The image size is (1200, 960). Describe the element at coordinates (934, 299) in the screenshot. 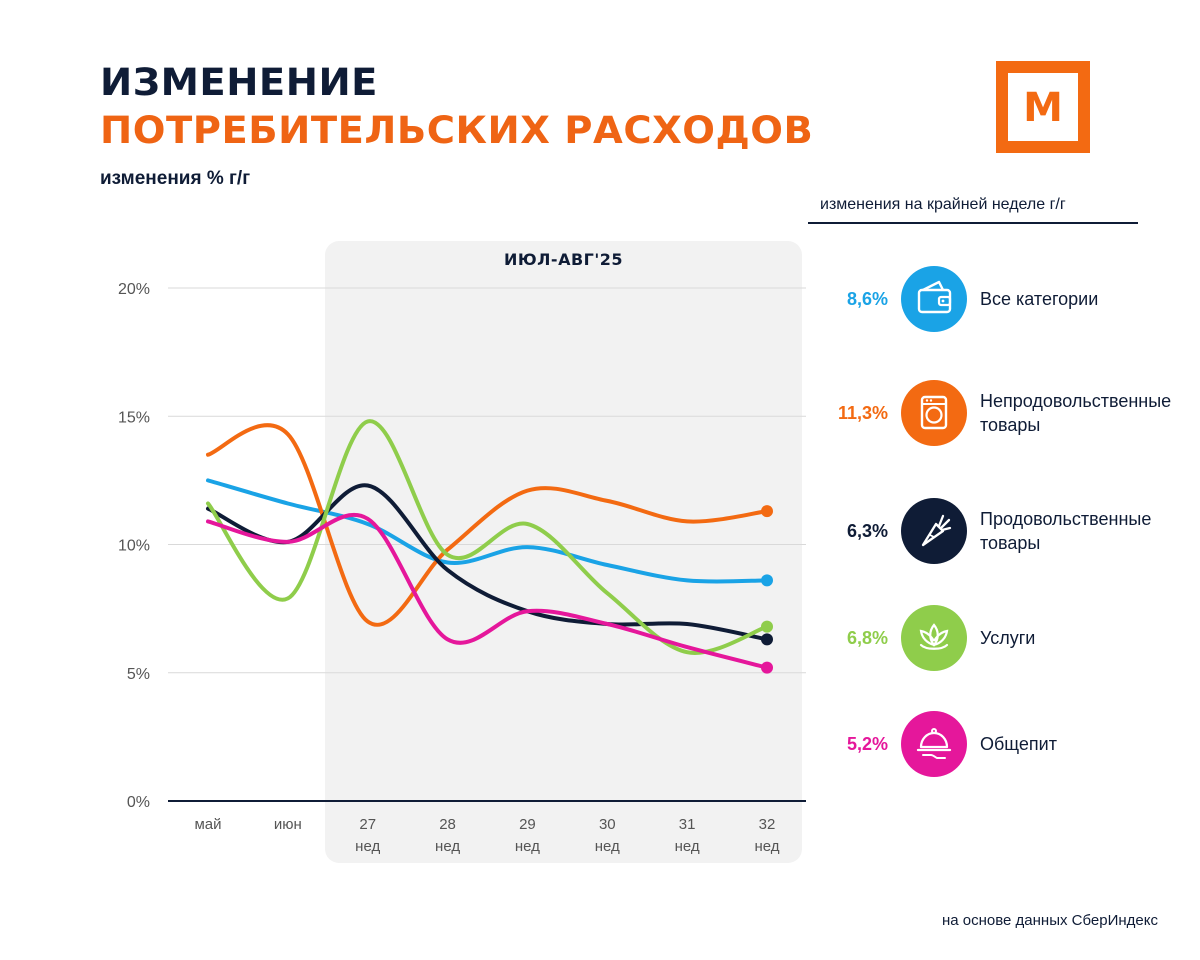

I see `wallet-icon` at that location.